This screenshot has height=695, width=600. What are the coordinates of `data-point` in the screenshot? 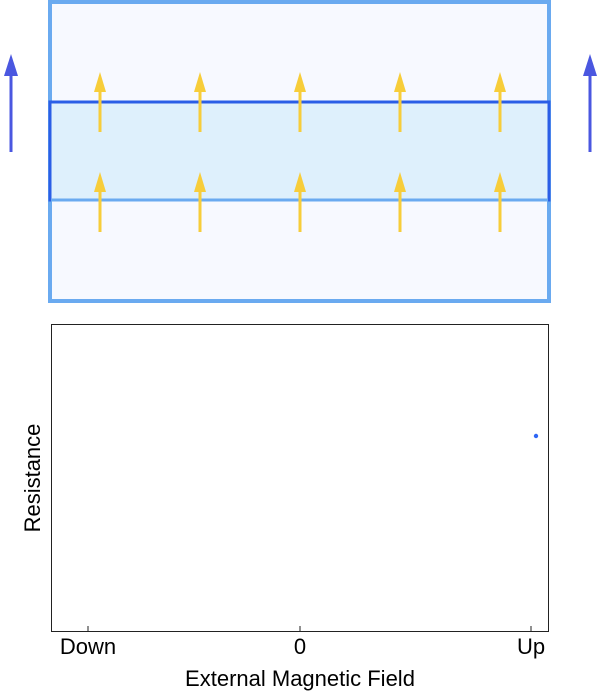 It's located at (536, 436).